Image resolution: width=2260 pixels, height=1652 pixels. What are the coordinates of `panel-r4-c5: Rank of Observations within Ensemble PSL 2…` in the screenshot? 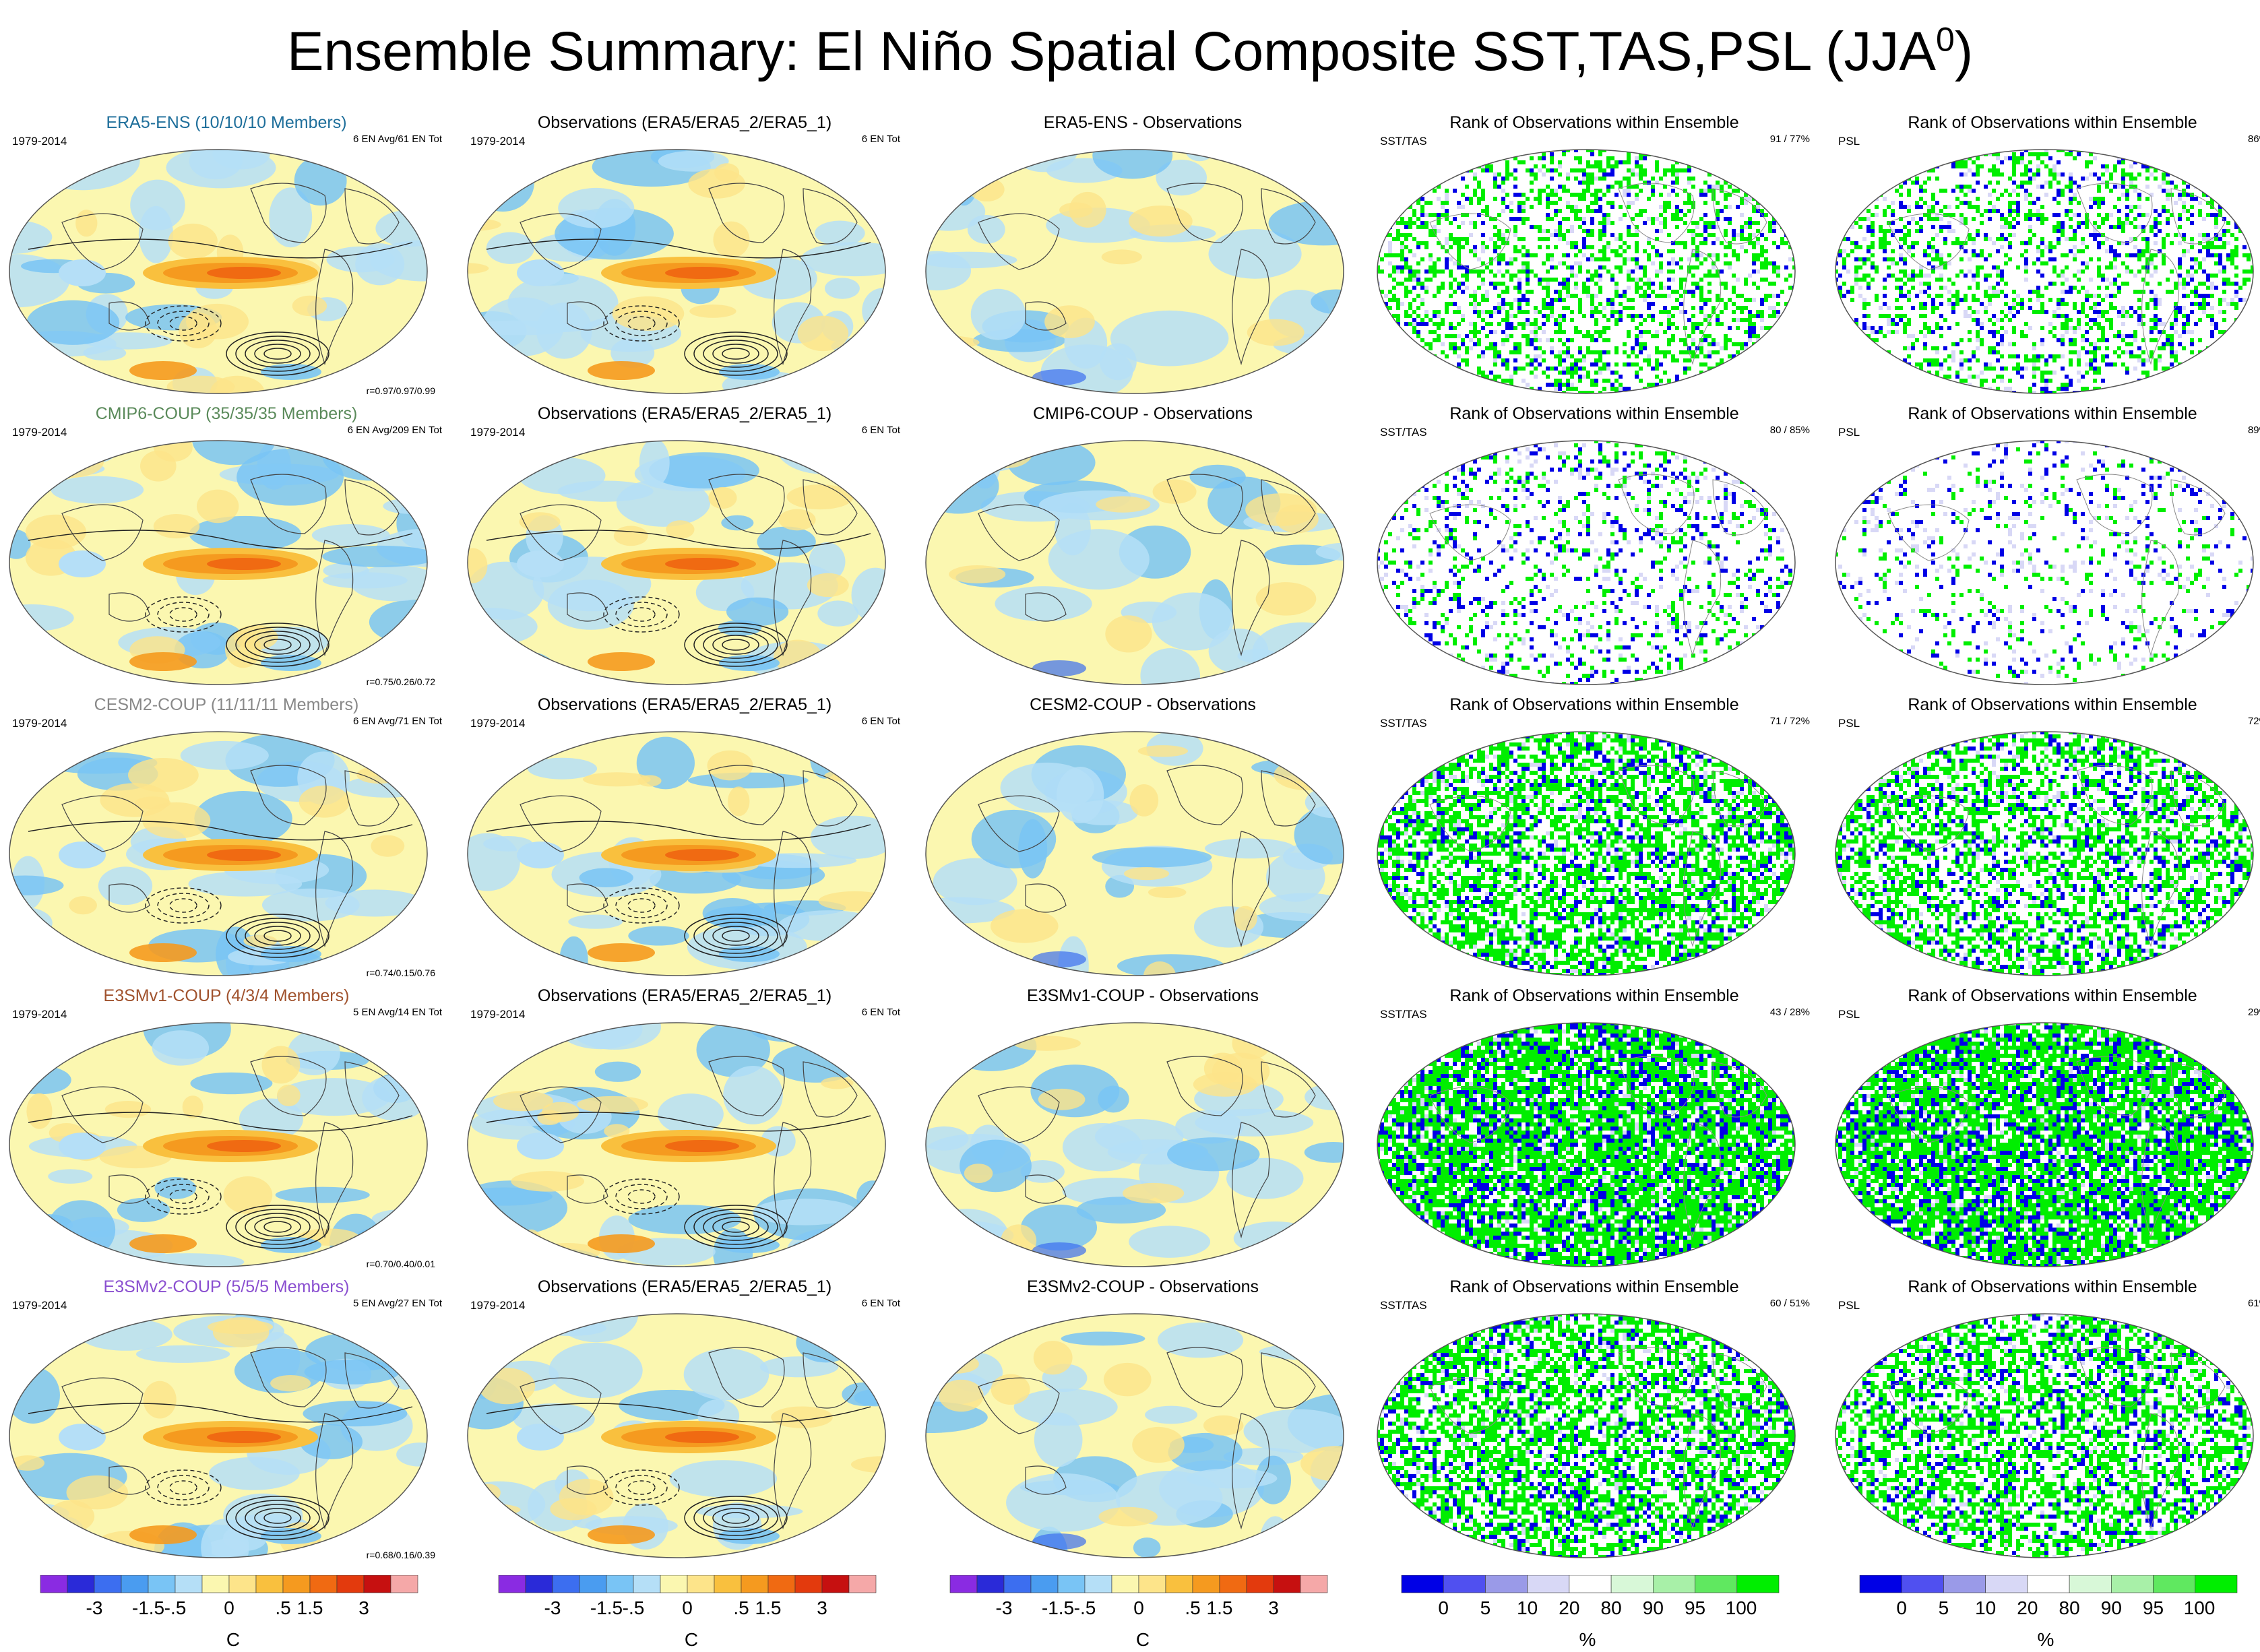 It's located at (2045, 1127).